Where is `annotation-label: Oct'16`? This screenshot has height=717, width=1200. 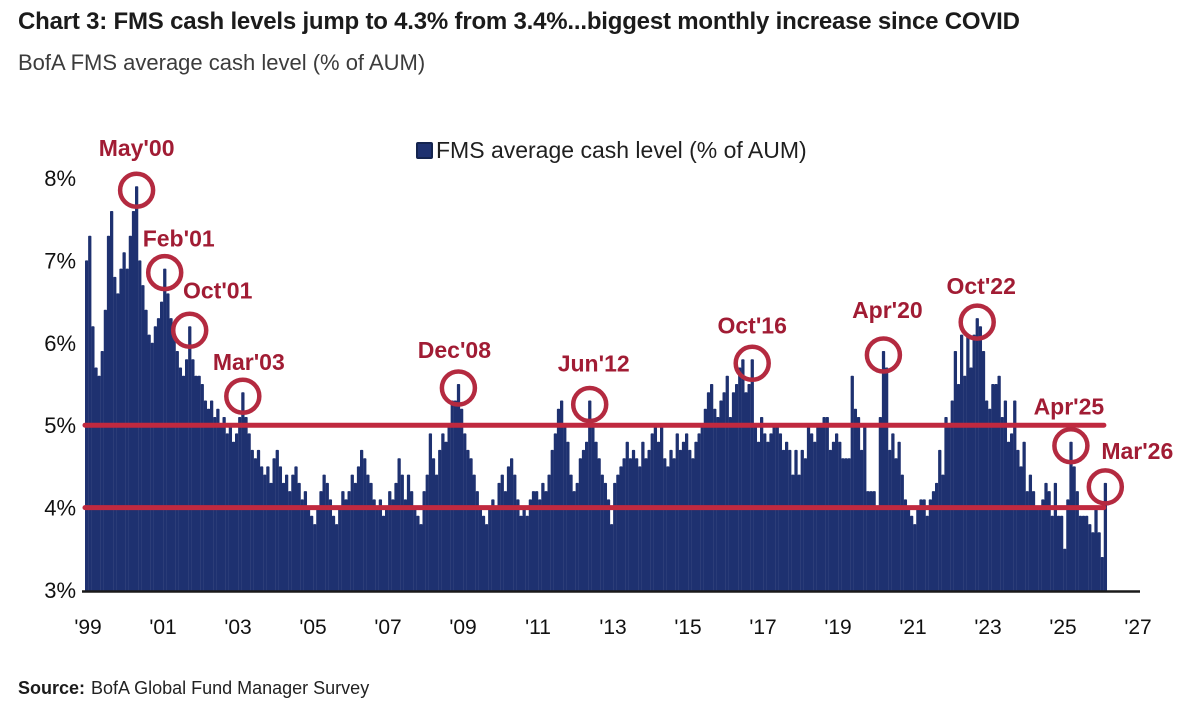
annotation-label: Oct'16 is located at coordinates (751, 325).